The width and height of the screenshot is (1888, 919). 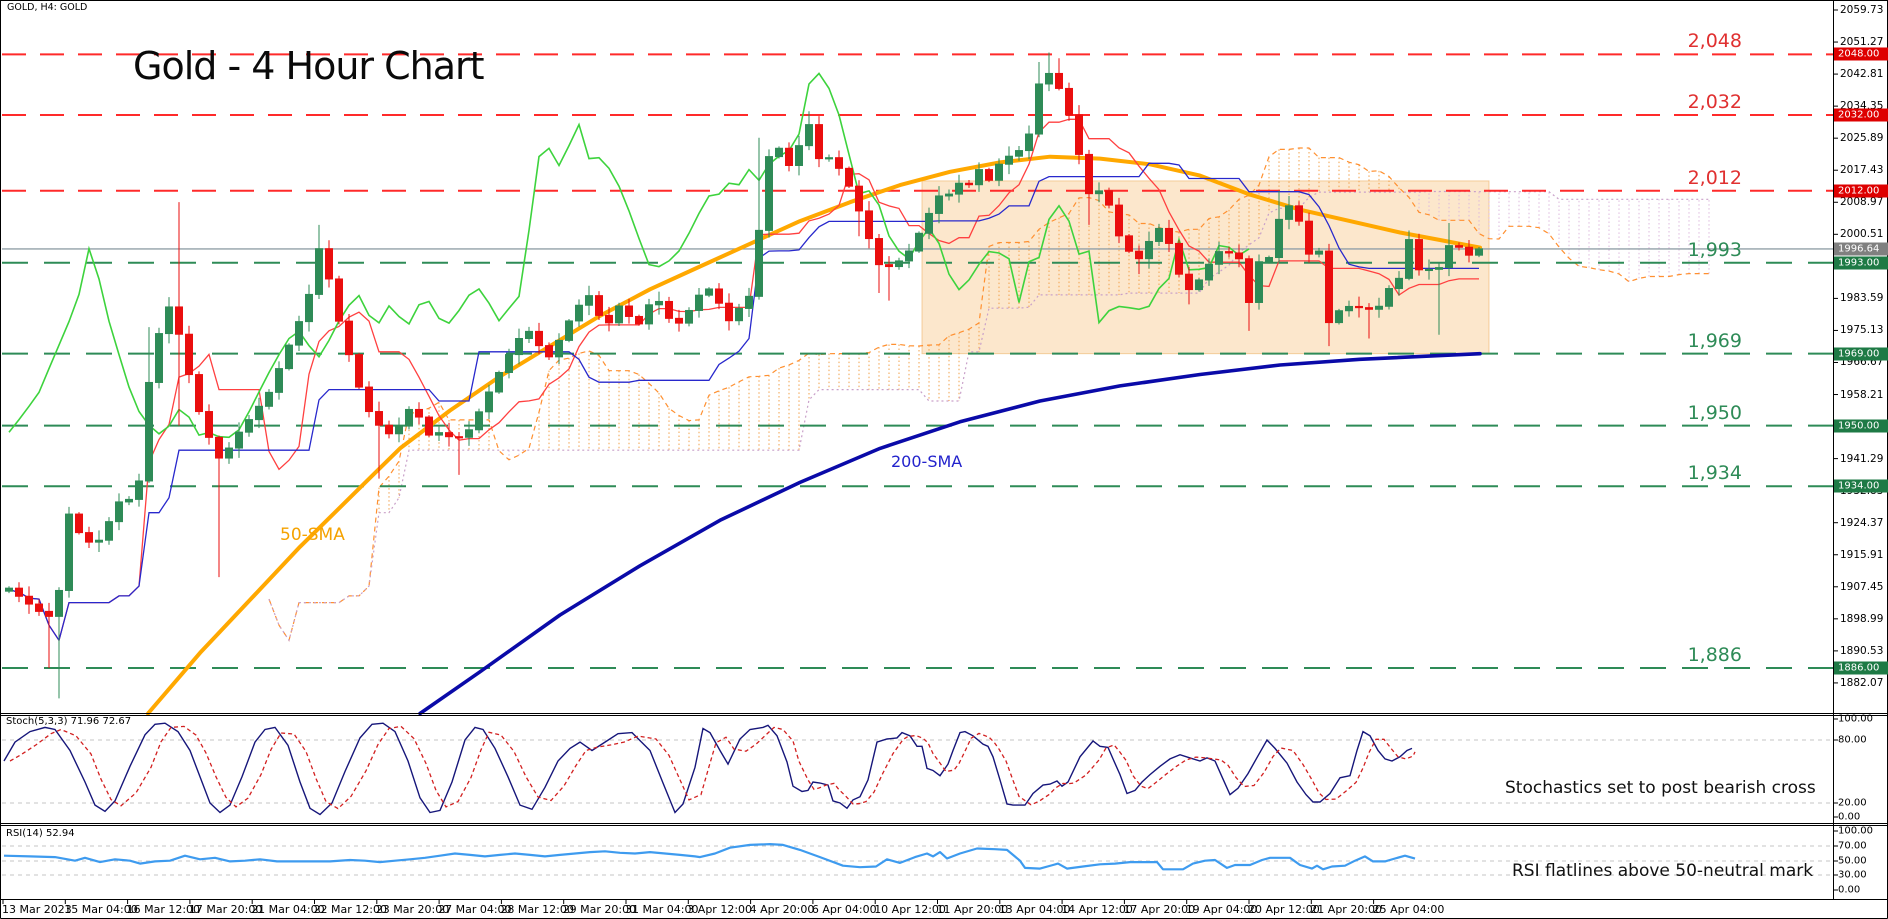 I want to click on support-label-1,934: 1,934, so click(x=1714, y=473).